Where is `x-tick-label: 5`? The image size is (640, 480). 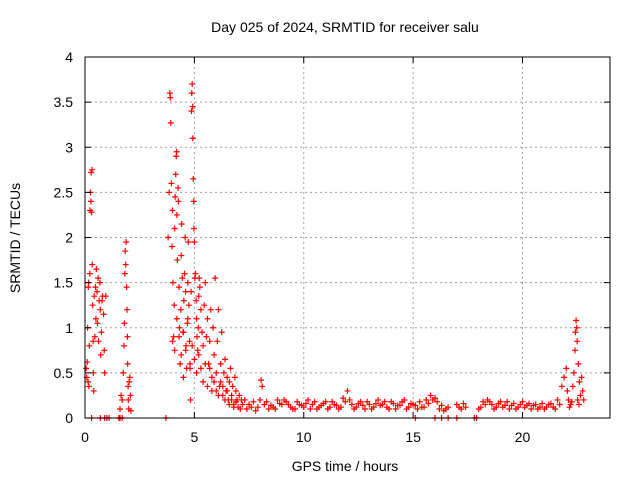
x-tick-label: 5 is located at coordinates (194, 437).